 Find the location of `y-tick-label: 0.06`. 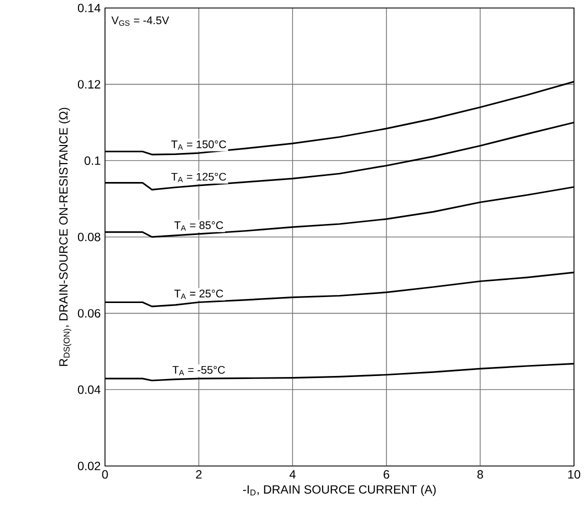

y-tick-label: 0.06 is located at coordinates (89, 313).